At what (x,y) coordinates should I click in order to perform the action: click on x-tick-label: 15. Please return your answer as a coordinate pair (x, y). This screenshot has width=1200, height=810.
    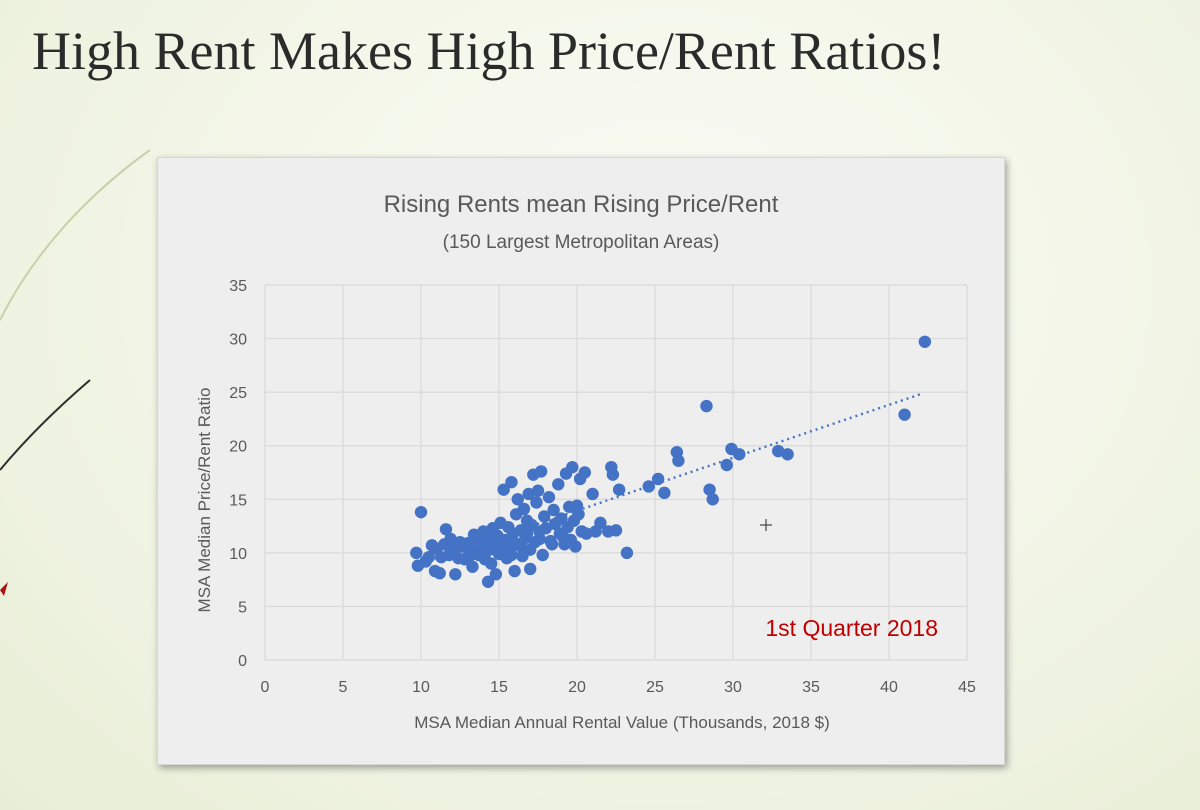
    Looking at the image, I should click on (499, 687).